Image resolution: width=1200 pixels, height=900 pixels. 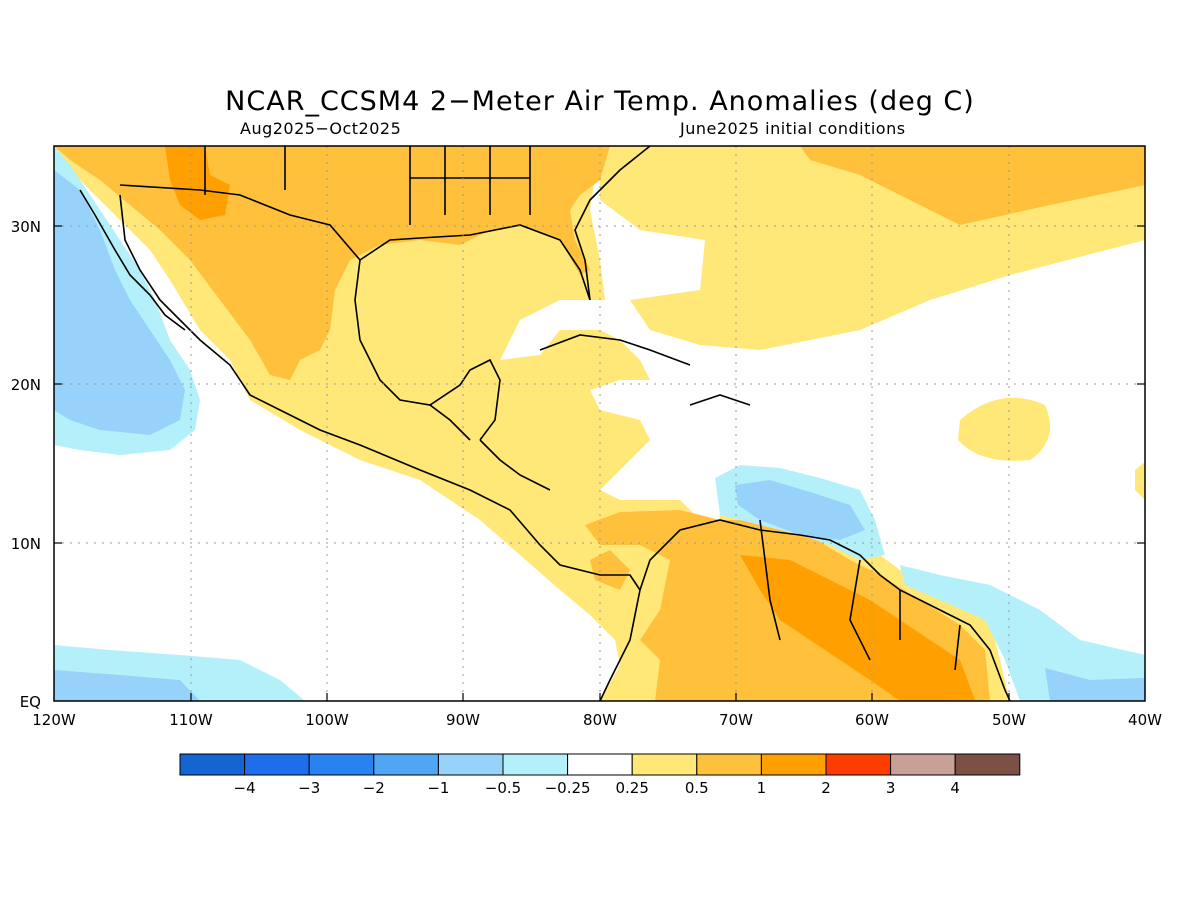 What do you see at coordinates (321, 128) in the screenshot?
I see `forecast-period: Aug2025−Oct2025` at bounding box center [321, 128].